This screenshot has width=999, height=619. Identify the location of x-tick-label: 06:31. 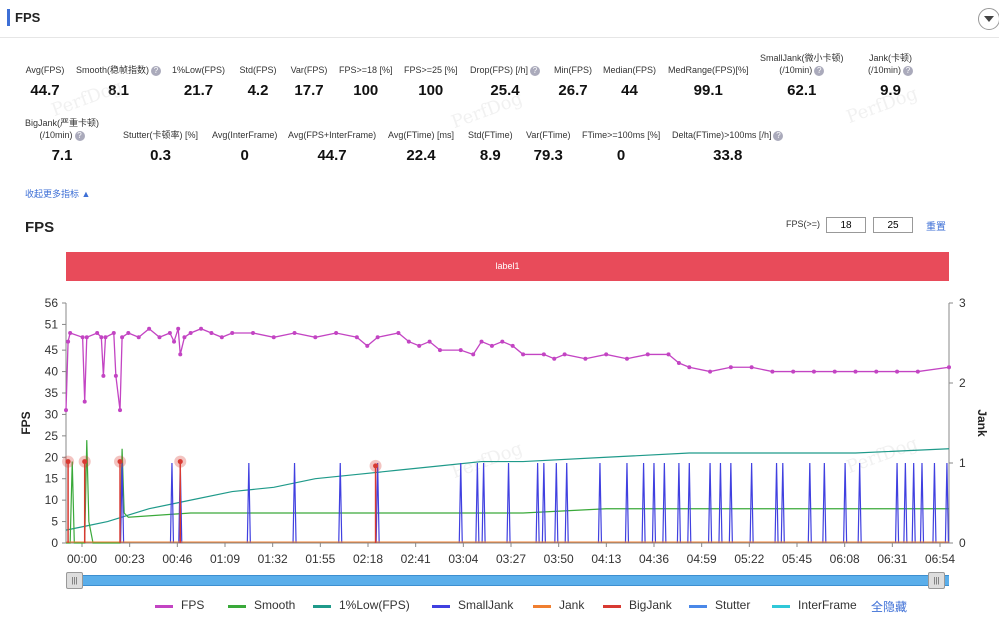
(892, 559).